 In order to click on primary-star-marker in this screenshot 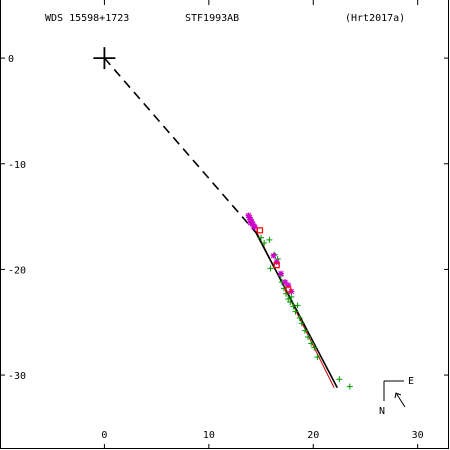, I will do `click(104, 58)`.